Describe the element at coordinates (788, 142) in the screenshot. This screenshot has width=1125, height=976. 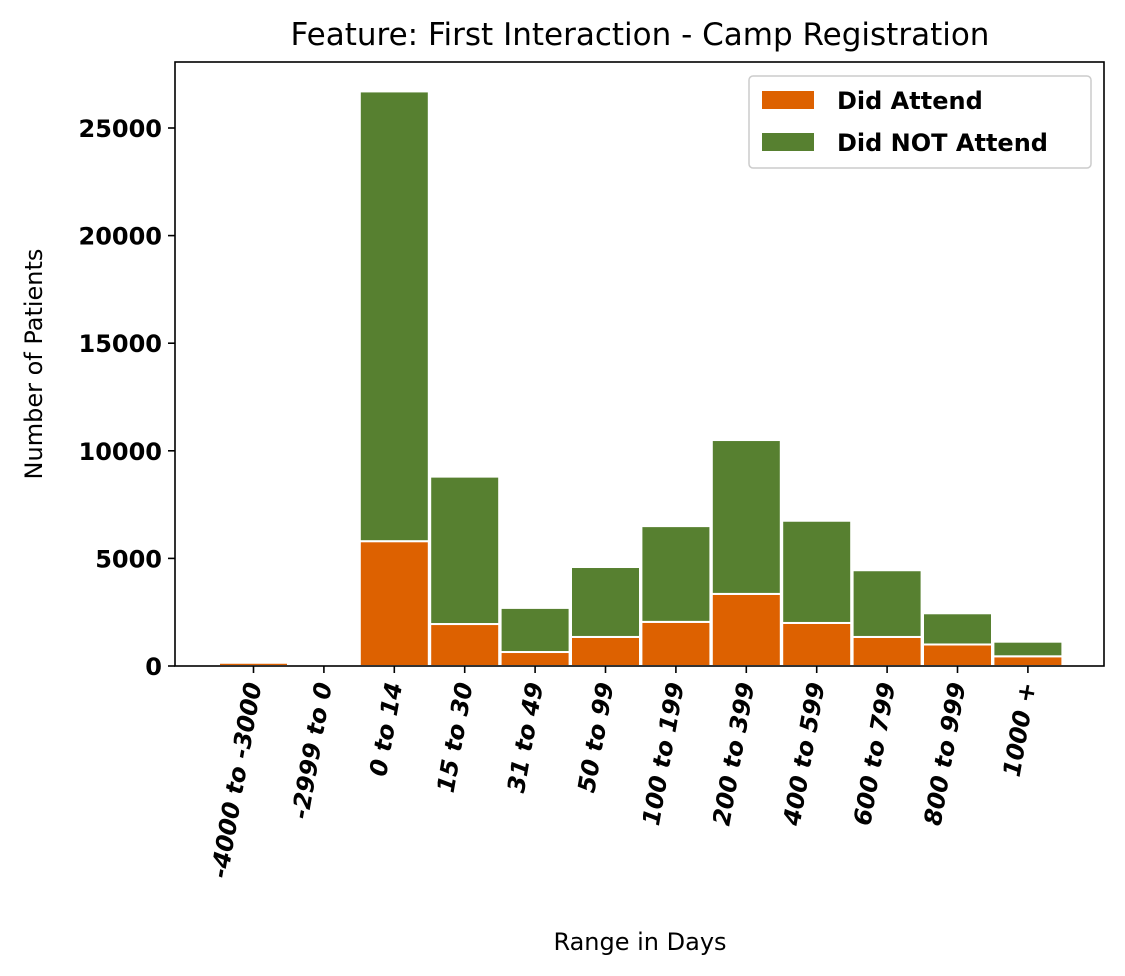
I see `legend-swatch-did-not-attend` at that location.